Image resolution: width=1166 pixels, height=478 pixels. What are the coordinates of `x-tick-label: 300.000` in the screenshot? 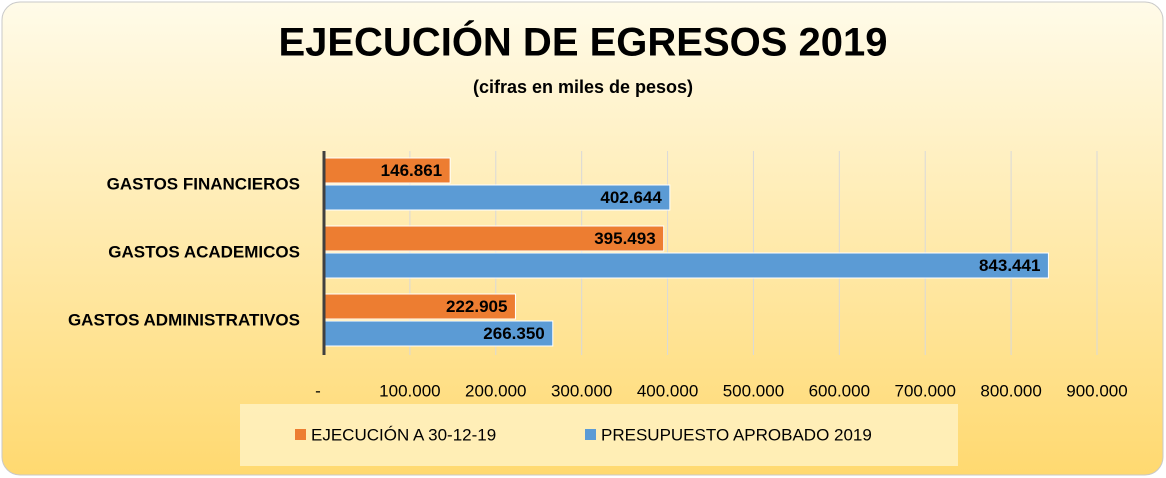 It's located at (581, 390).